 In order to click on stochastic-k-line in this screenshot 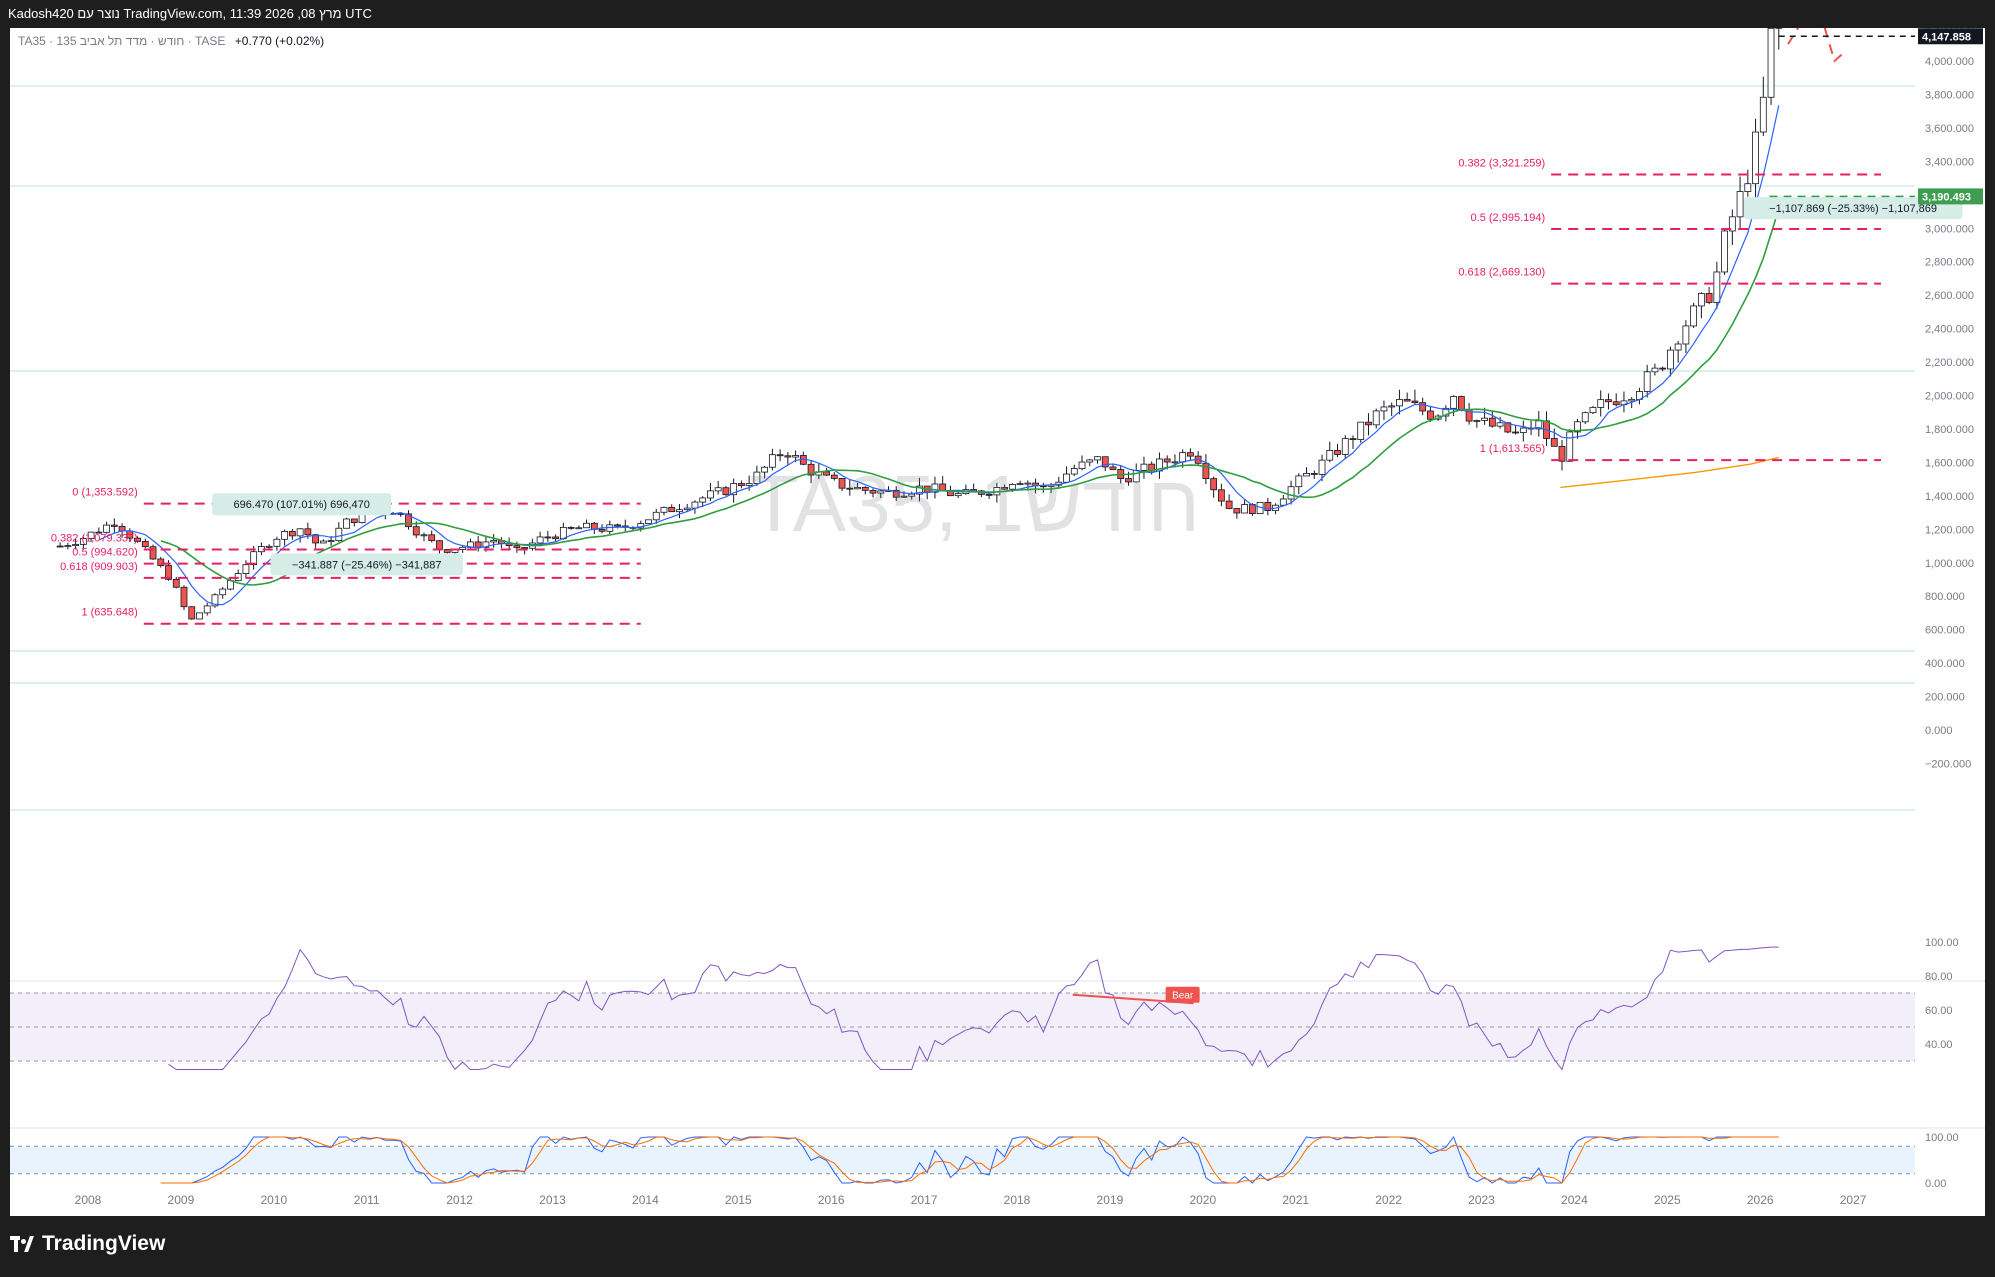, I will do `click(969, 1159)`.